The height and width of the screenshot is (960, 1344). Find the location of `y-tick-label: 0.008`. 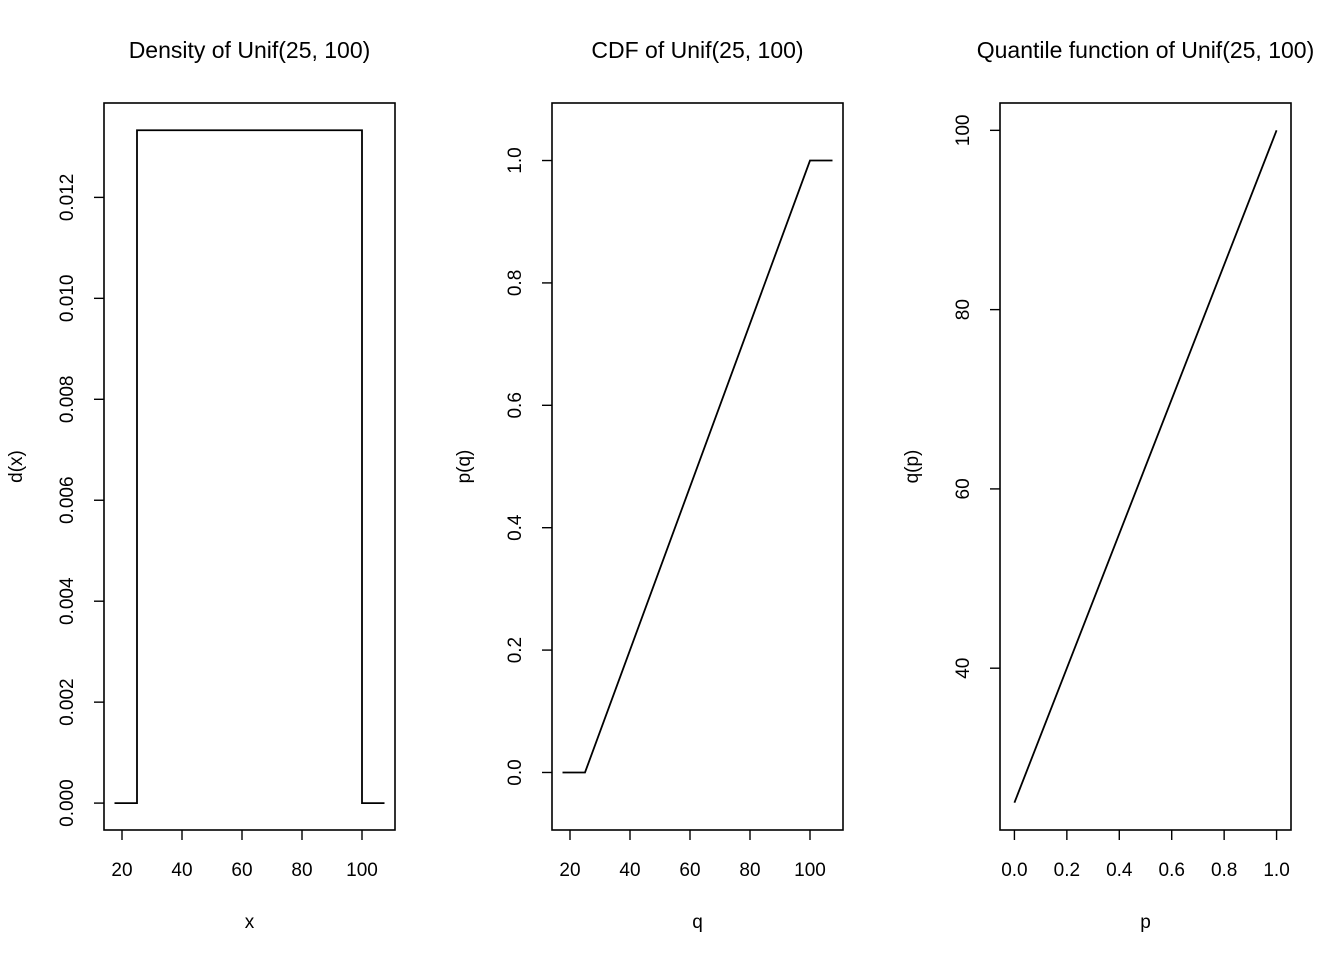

y-tick-label: 0.008 is located at coordinates (67, 400).